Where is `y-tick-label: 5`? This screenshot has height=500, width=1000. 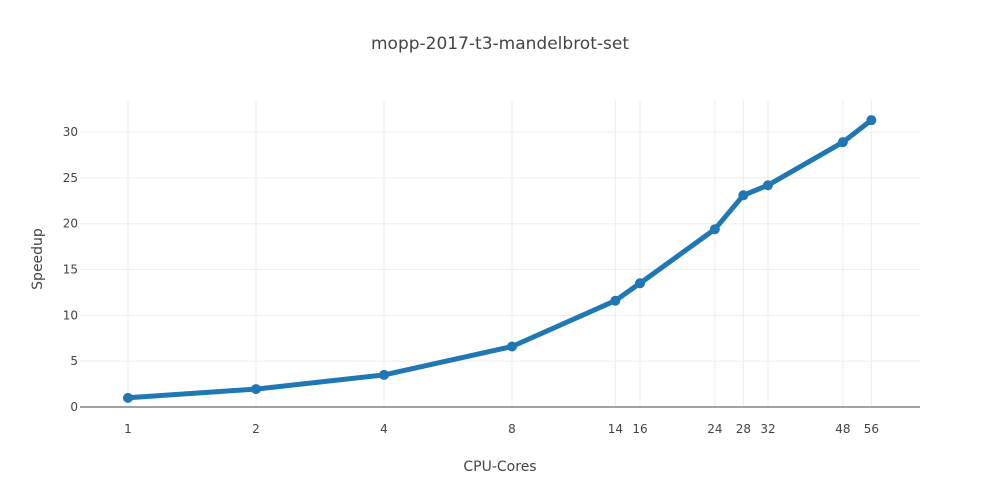 y-tick-label: 5 is located at coordinates (74, 361).